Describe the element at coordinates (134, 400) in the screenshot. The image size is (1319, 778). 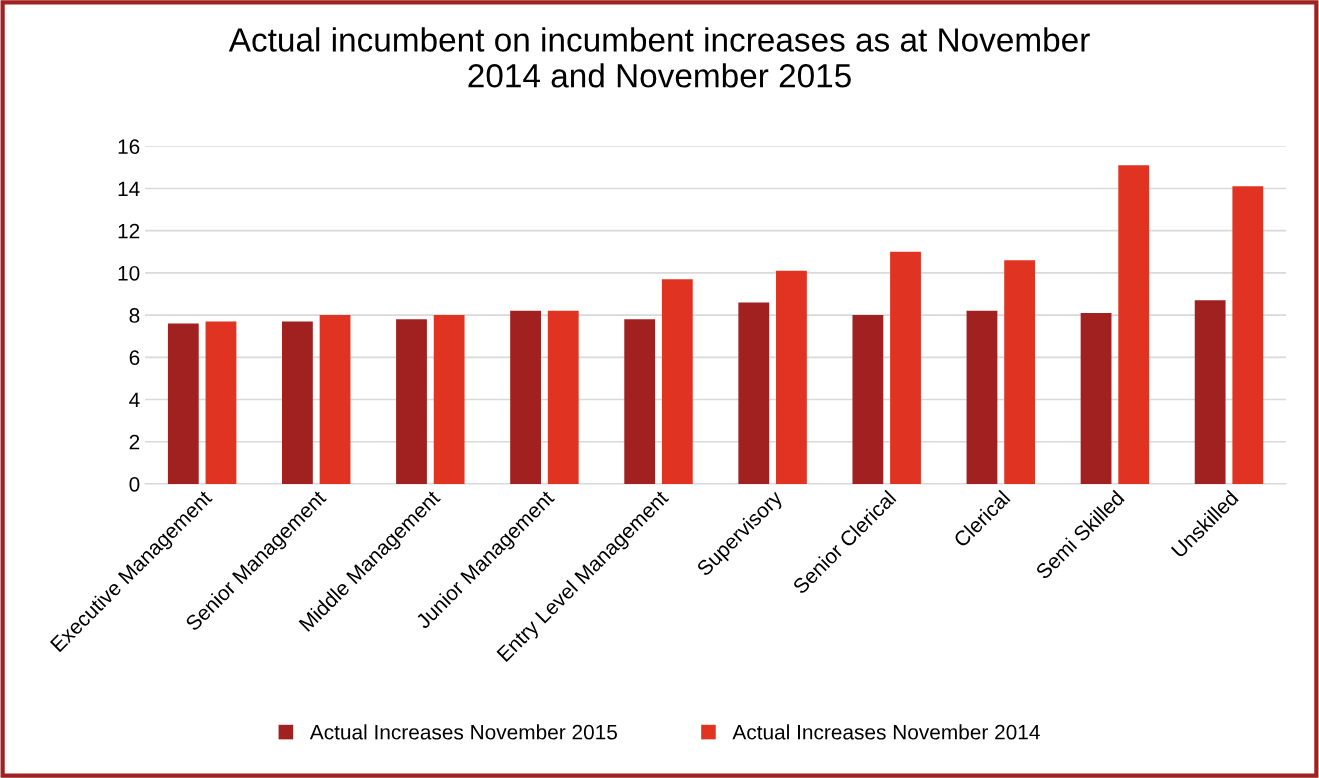
I see `y-tick-label: 4` at that location.